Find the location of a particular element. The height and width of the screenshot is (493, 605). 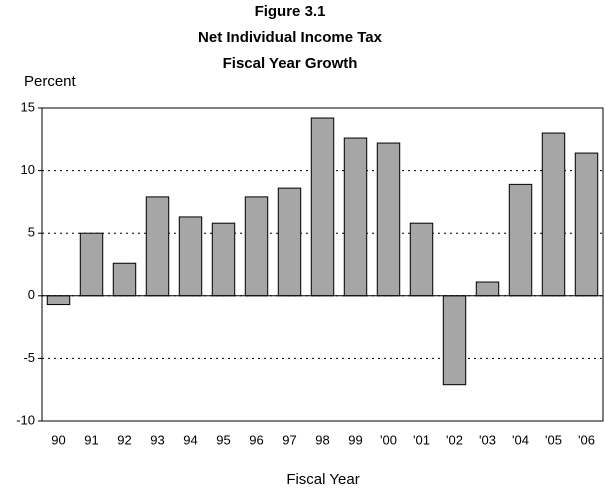

x-tick-label: 96 is located at coordinates (256, 439).